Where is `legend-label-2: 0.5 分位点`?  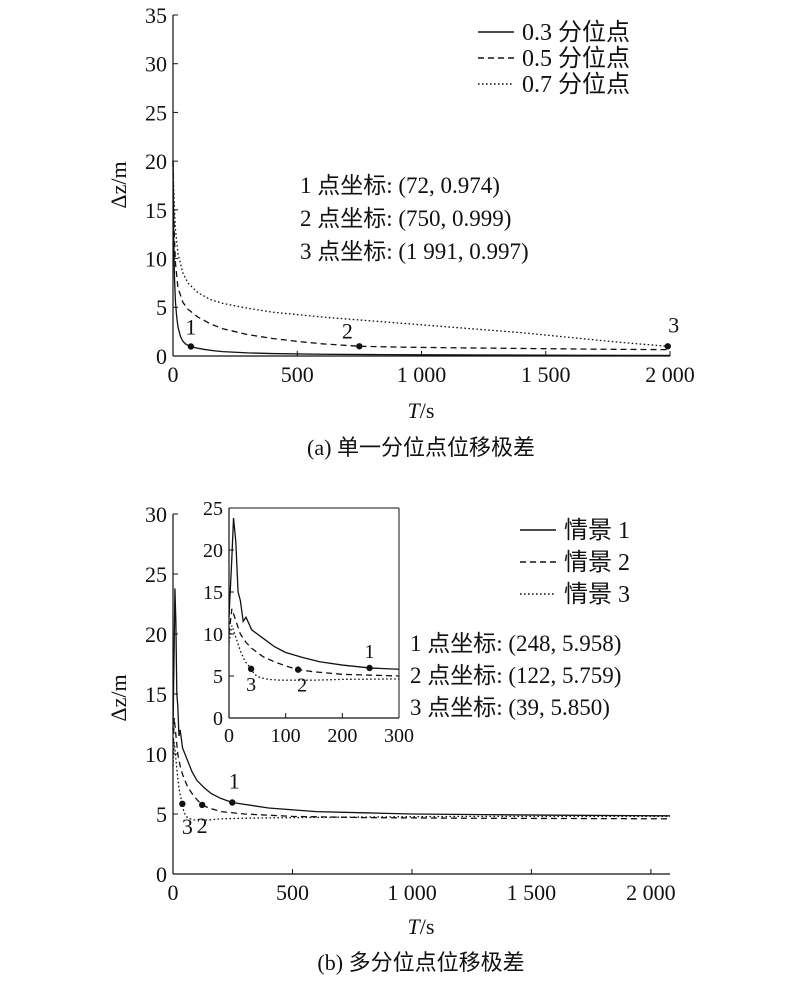 legend-label-2: 0.5 分位点 is located at coordinates (576, 58).